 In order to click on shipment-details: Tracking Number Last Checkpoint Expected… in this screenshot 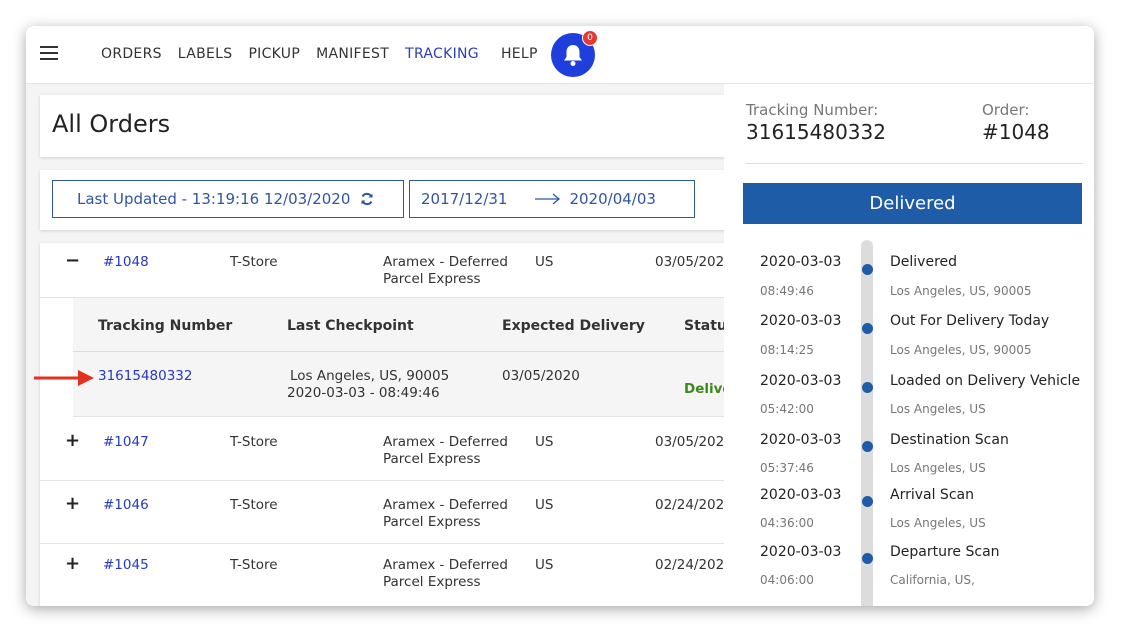, I will do `click(401, 357)`.